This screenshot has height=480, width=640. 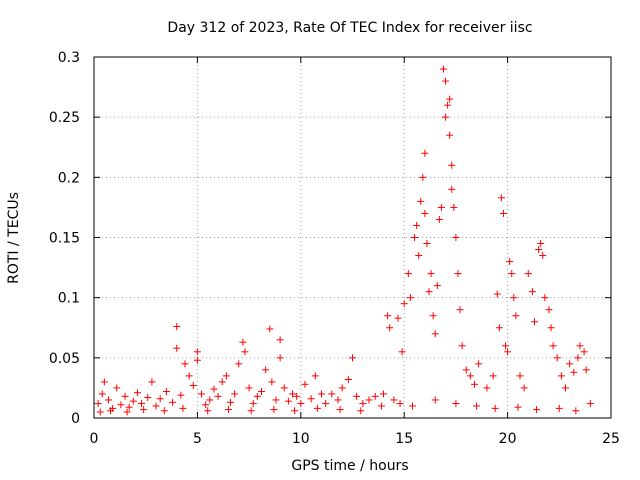 What do you see at coordinates (69, 178) in the screenshot?
I see `y-tick-label: 0.2` at bounding box center [69, 178].